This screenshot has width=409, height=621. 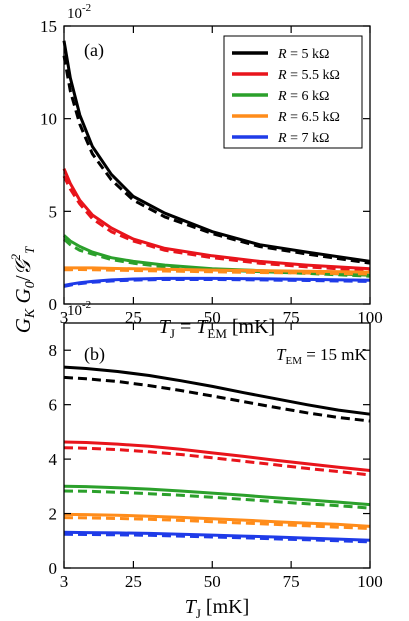 What do you see at coordinates (370, 317) in the screenshot?
I see `panel-a-x-tick-label: 100` at bounding box center [370, 317].